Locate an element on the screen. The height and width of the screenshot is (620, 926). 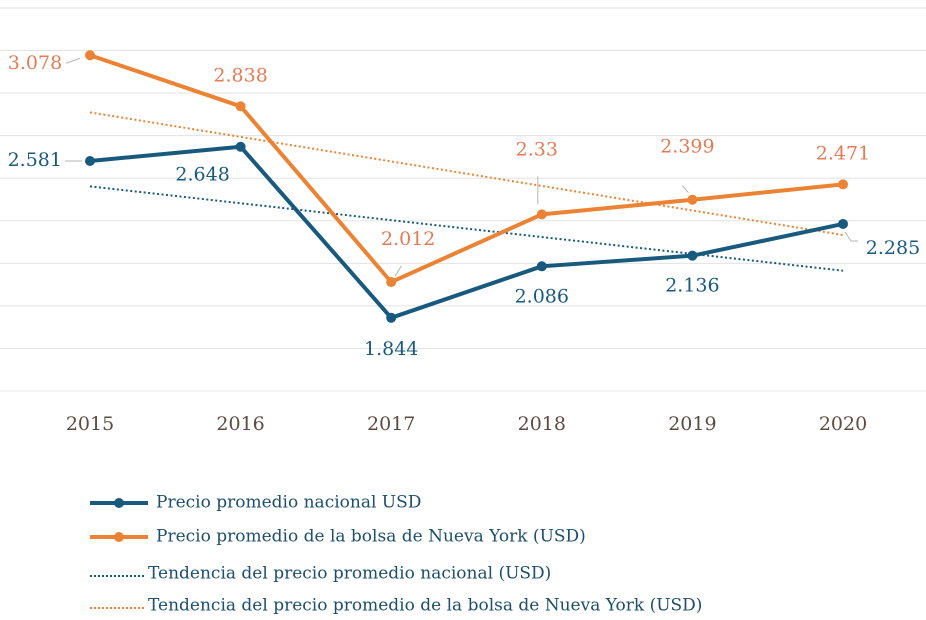
data-label: 2.136 is located at coordinates (692, 286).